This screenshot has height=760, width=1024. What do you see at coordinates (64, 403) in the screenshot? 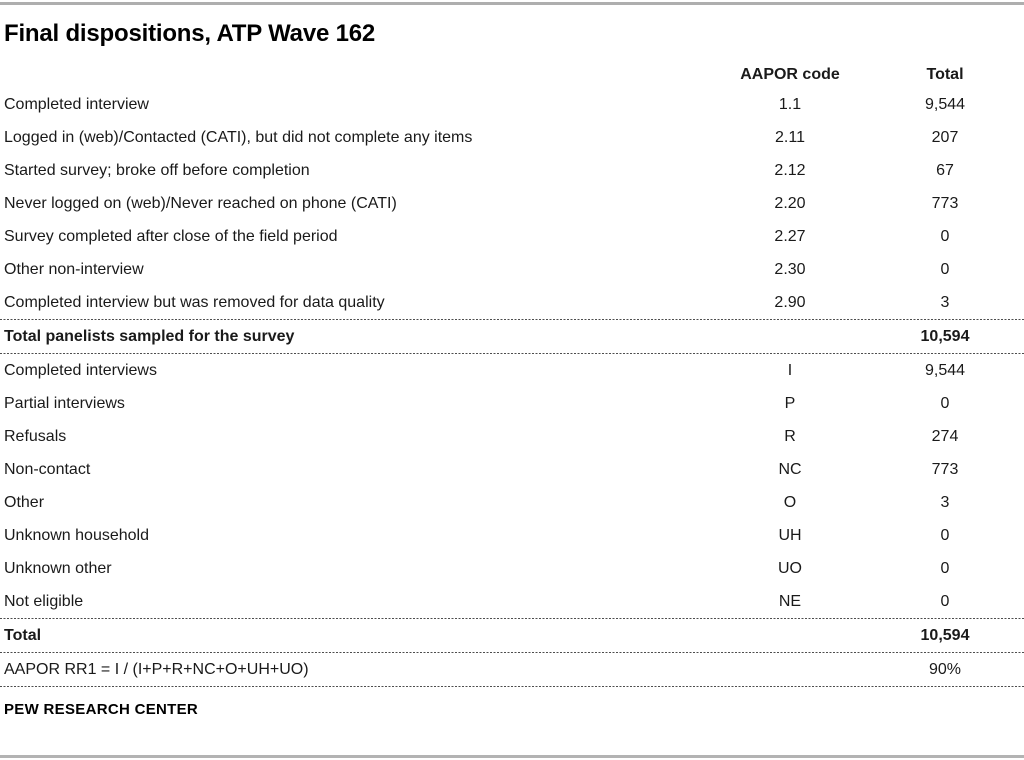
I see `row-label: Partial interviews` at bounding box center [64, 403].